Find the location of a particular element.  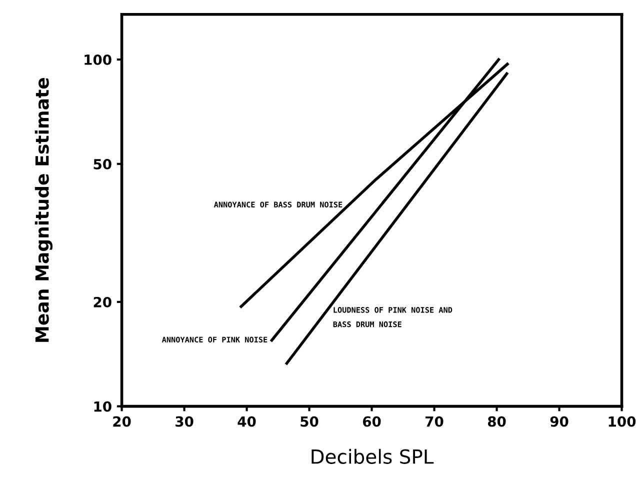

y-tick-label: 50 is located at coordinates (103, 164).